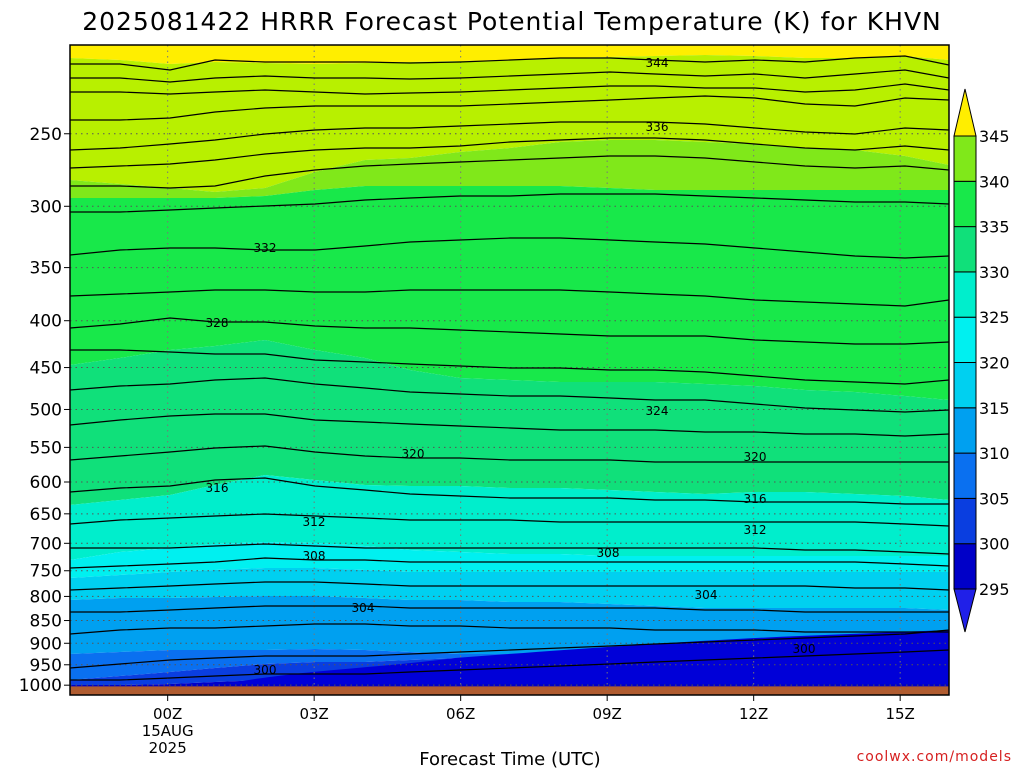 Image resolution: width=1024 pixels, height=768 pixels. I want to click on colorbar: 295 300 305 310 315 320 325 330 335 340 345, so click(981, 360).